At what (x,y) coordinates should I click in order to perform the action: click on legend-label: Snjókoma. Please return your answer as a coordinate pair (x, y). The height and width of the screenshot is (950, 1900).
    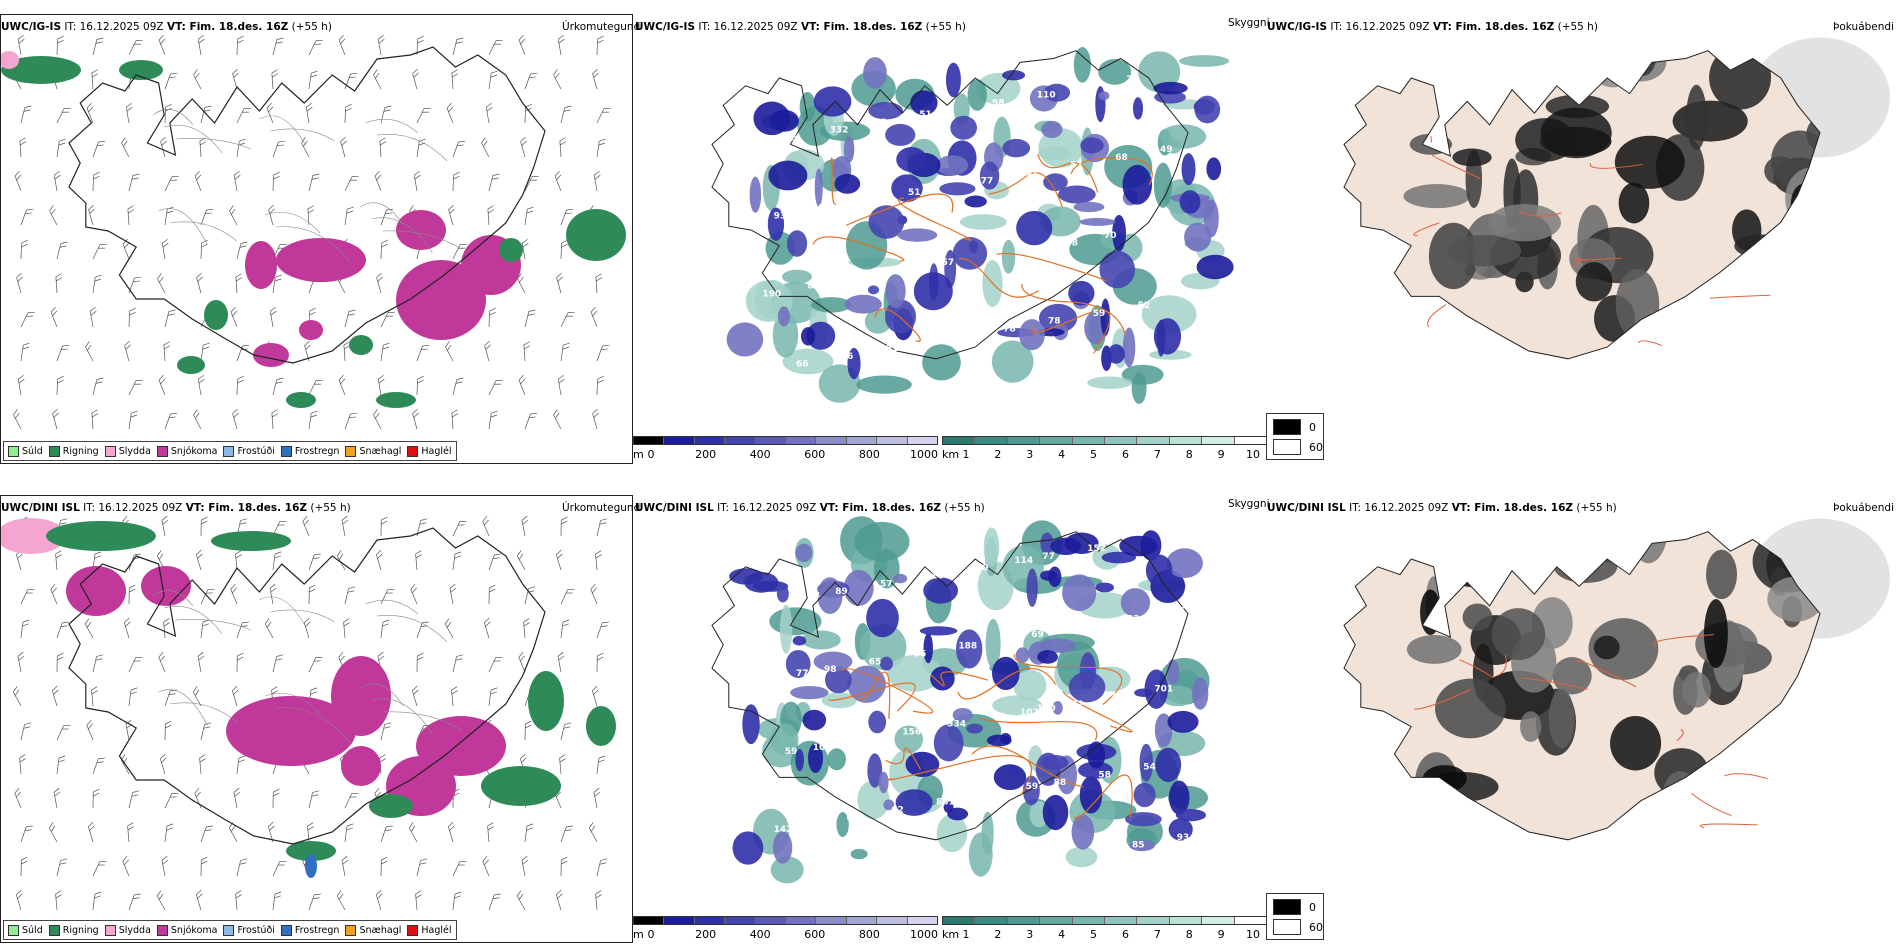
    Looking at the image, I should click on (194, 930).